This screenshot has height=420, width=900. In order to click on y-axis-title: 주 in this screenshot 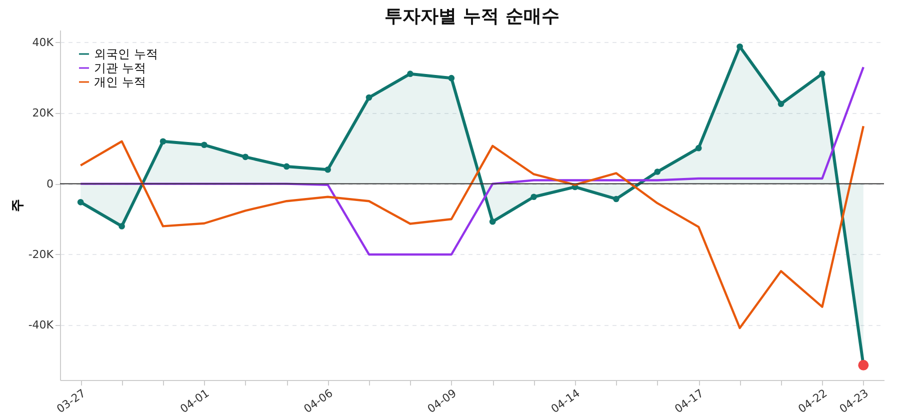, I will do `click(18, 205)`.